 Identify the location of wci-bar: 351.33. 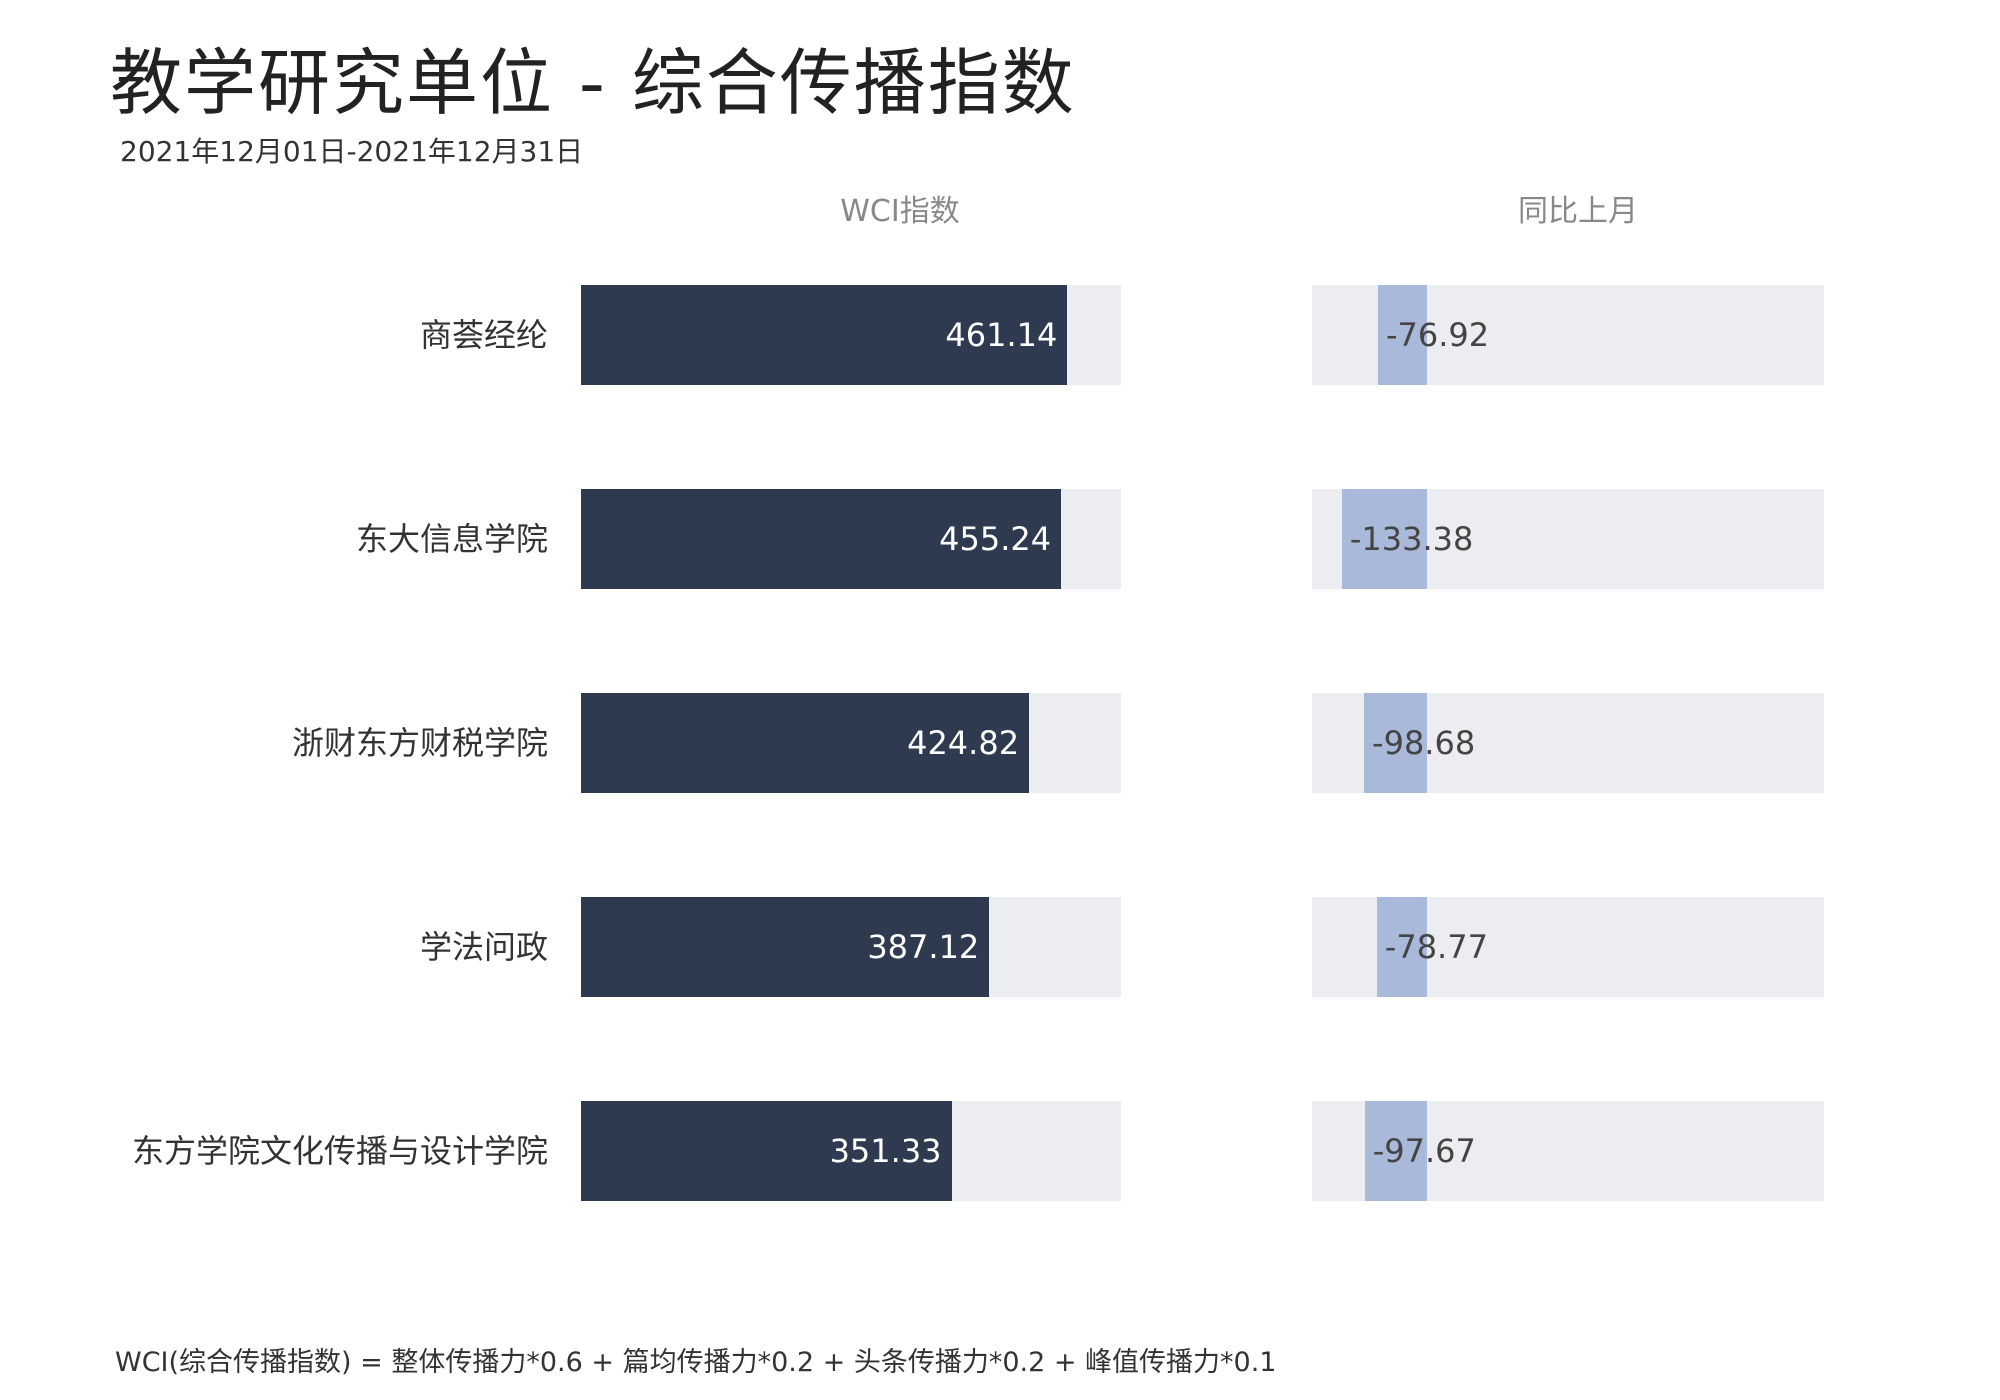
(766, 1151).